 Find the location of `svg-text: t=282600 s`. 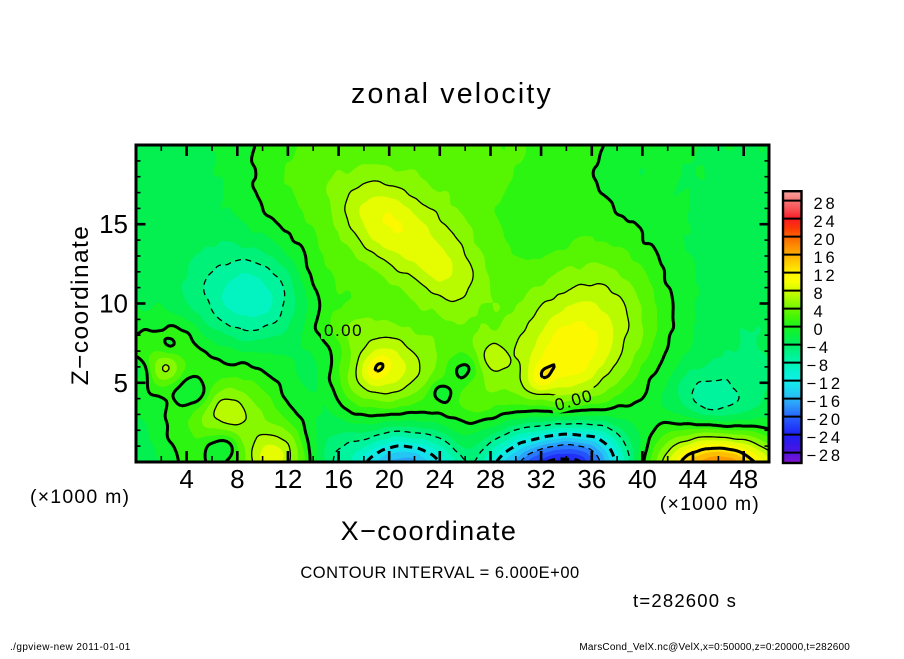

svg-text: t=282600 s is located at coordinates (685, 600).